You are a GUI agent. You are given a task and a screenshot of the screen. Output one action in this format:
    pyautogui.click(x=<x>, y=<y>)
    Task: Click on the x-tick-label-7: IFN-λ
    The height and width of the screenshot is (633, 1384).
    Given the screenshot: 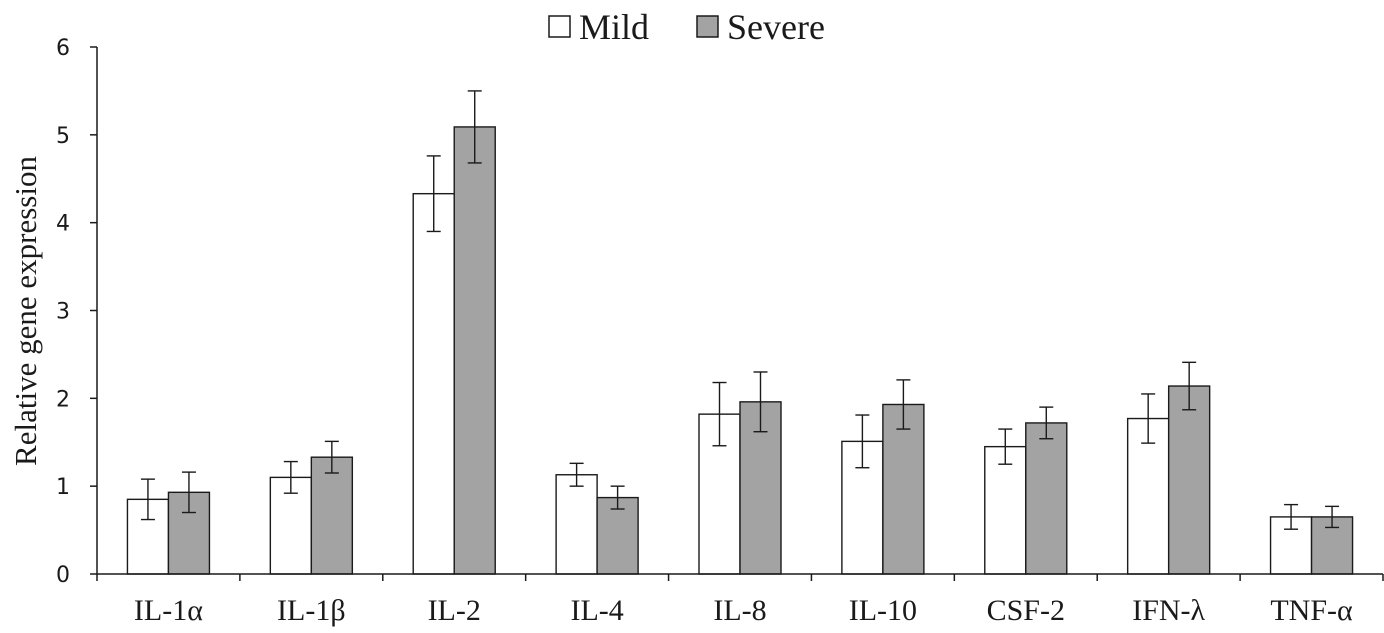 What is the action you would take?
    pyautogui.click(x=1168, y=610)
    